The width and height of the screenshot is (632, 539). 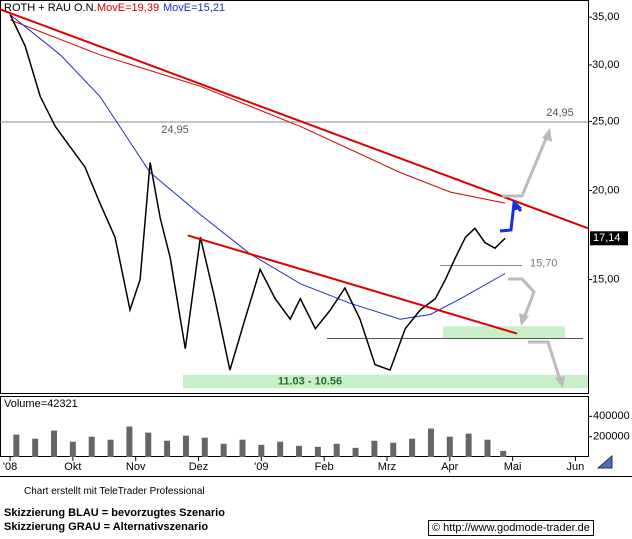 I want to click on level-label: 15,70, so click(x=544, y=263).